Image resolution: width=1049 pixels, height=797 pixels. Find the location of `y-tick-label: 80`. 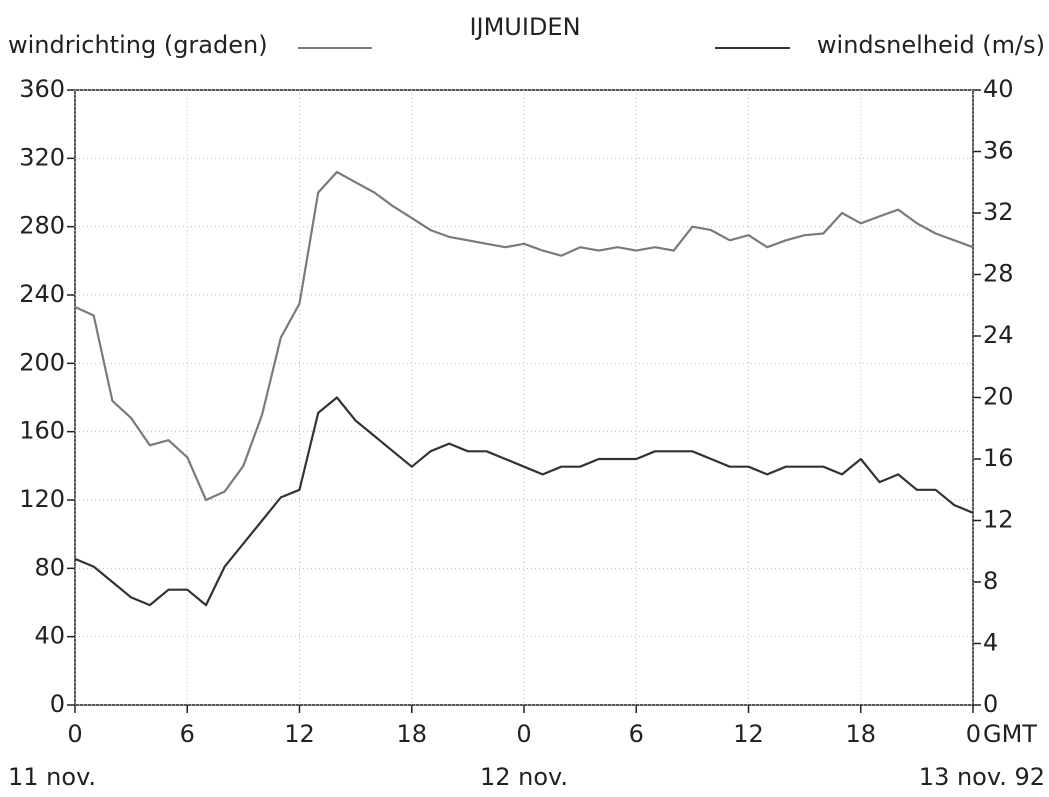

y-tick-label: 80 is located at coordinates (49, 567).